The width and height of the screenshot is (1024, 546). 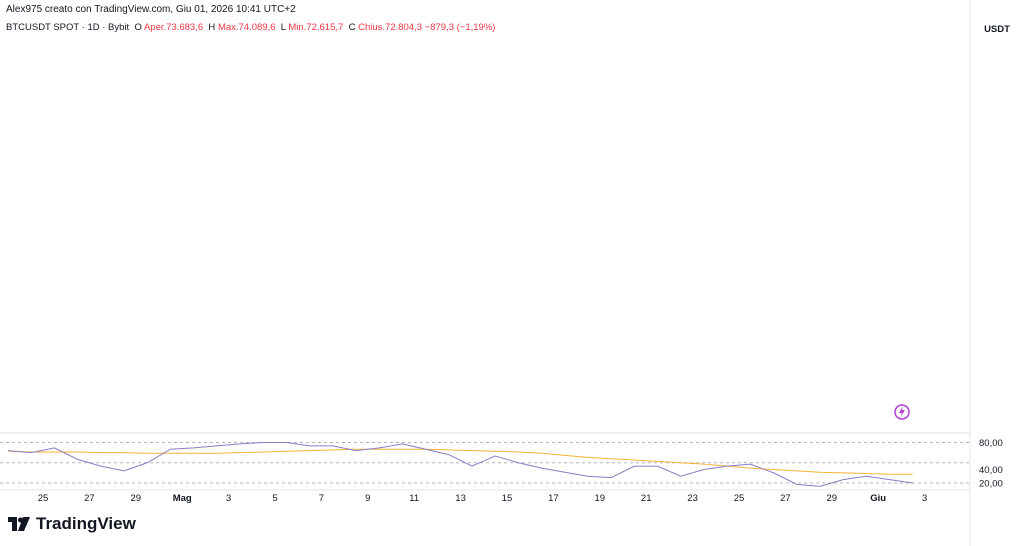 I want to click on osc-tick-label: 20,00, so click(x=991, y=484).